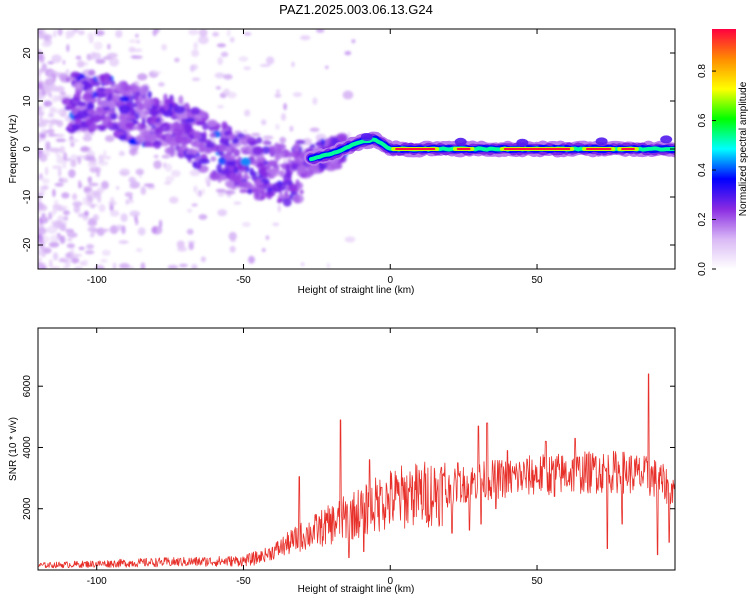 This screenshot has width=750, height=600. Describe the element at coordinates (702, 71) in the screenshot. I see `colorbar-tick-label: 0.8` at that location.